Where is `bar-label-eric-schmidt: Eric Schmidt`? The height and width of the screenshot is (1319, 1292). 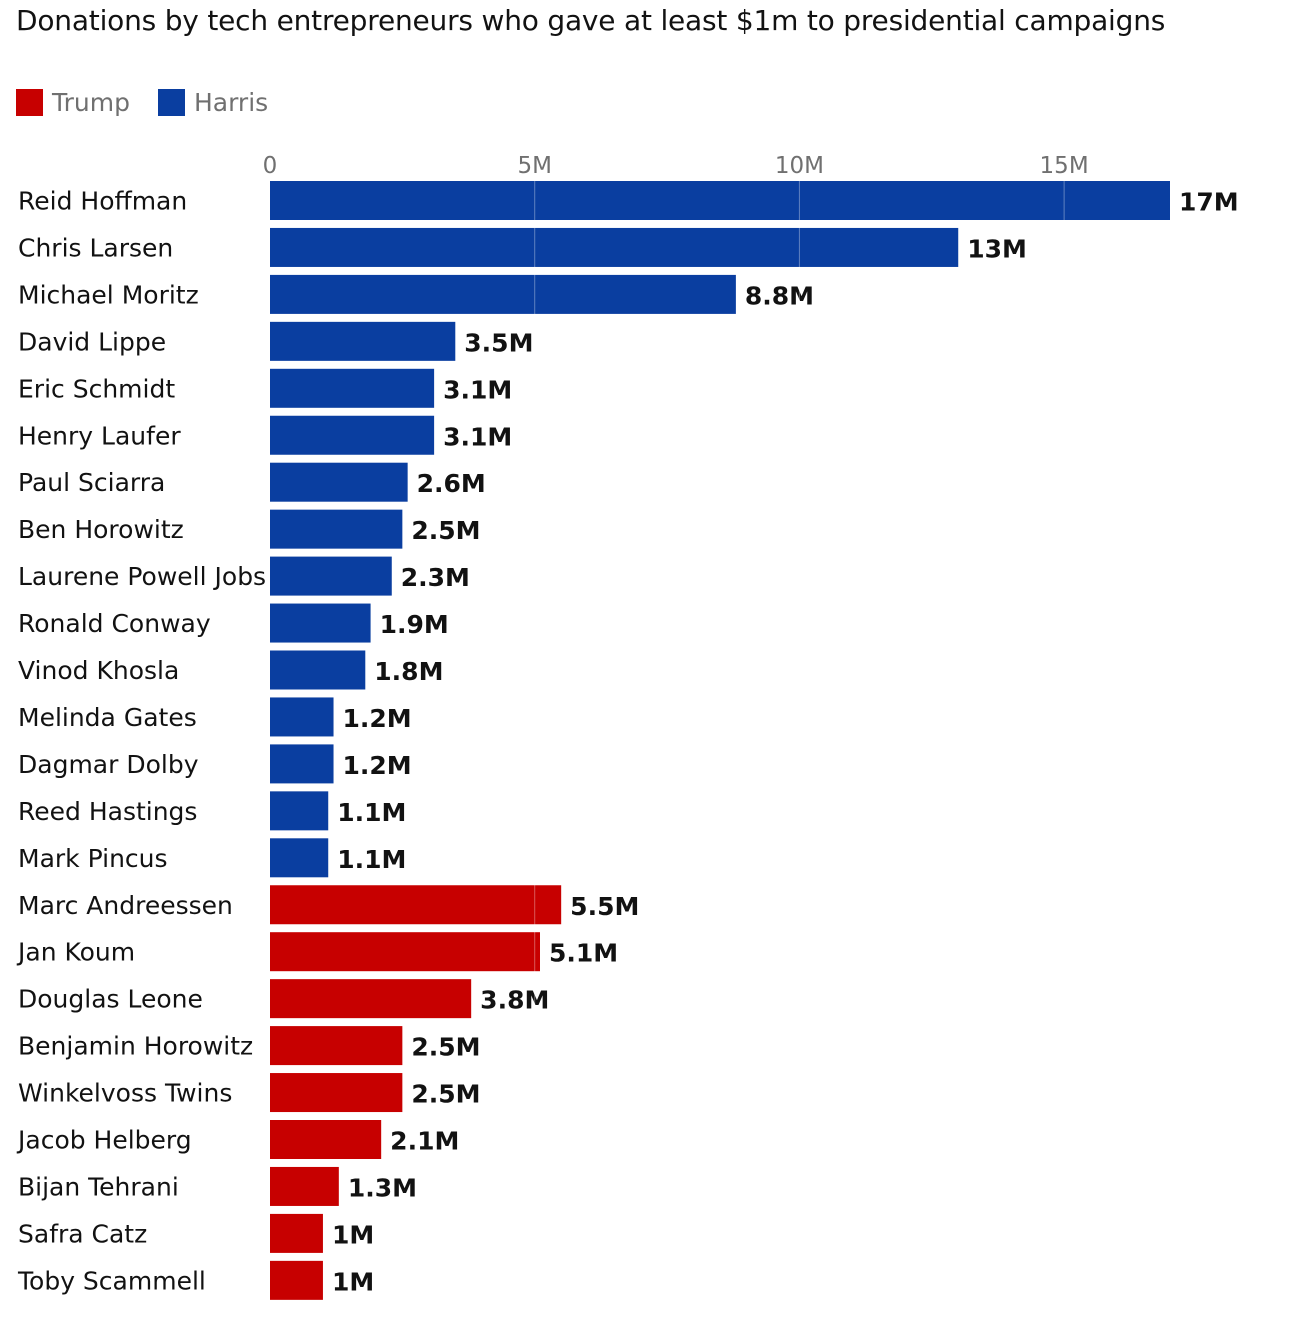
bar-label-eric-schmidt: Eric Schmidt is located at coordinates (96, 388).